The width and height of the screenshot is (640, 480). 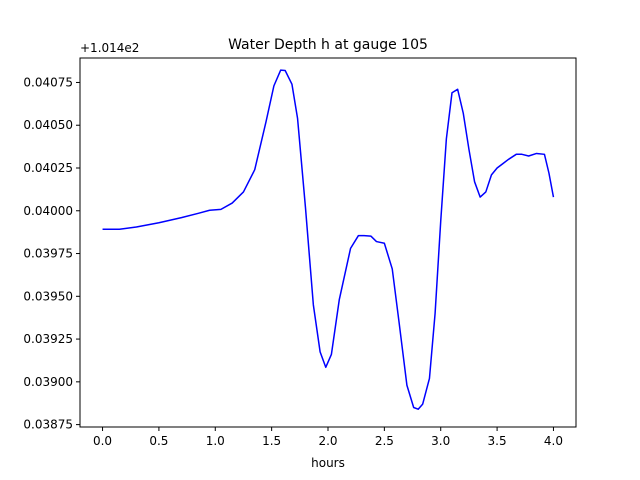 I want to click on x-tick-label: 1.5, so click(x=271, y=441).